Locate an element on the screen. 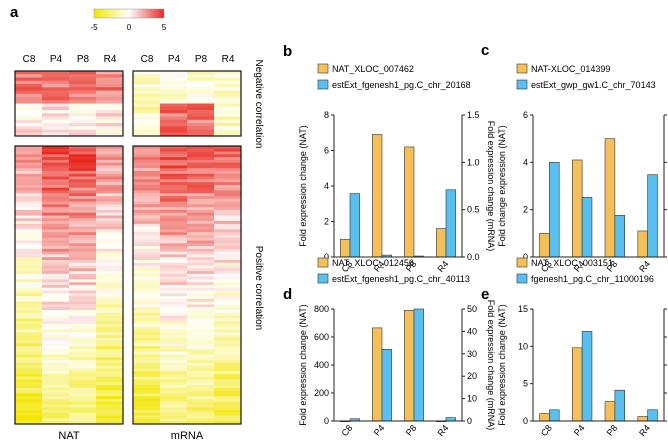 Image resolution: width=668 pixels, height=444 pixels. heatmap-nat-negative is located at coordinates (69, 104).